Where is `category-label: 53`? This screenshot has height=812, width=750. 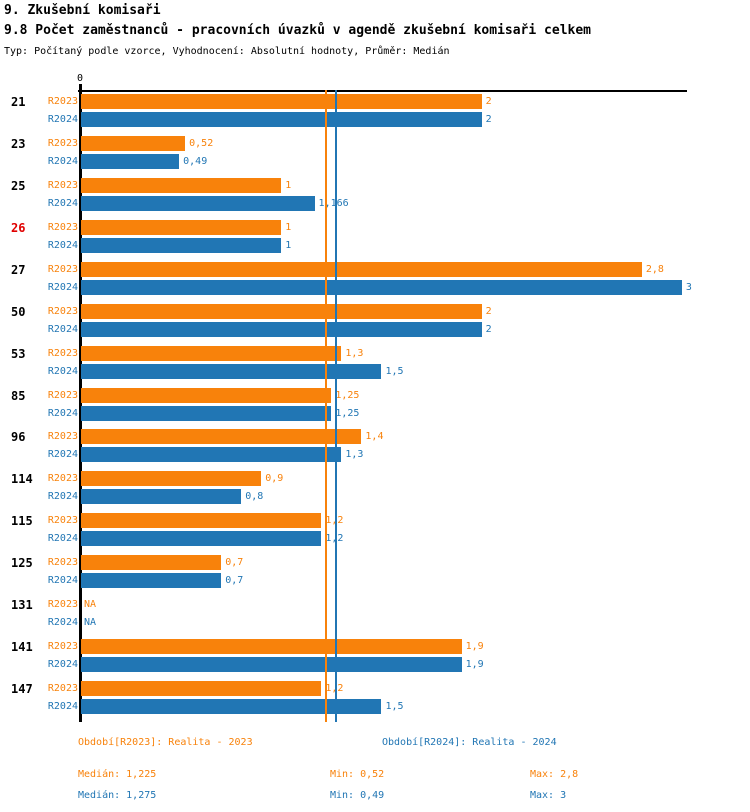
category-label: 53 is located at coordinates (18, 353).